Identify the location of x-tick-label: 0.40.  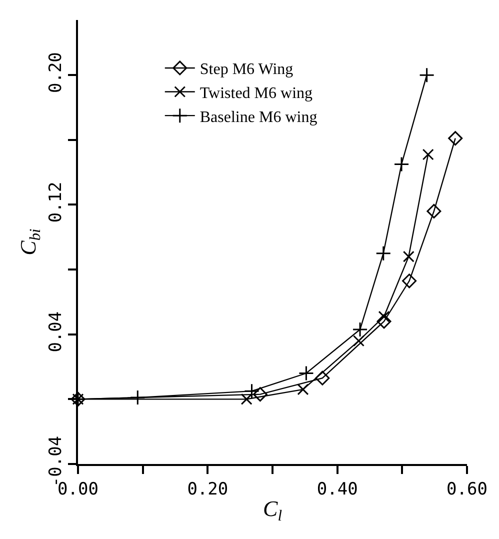
(337, 489).